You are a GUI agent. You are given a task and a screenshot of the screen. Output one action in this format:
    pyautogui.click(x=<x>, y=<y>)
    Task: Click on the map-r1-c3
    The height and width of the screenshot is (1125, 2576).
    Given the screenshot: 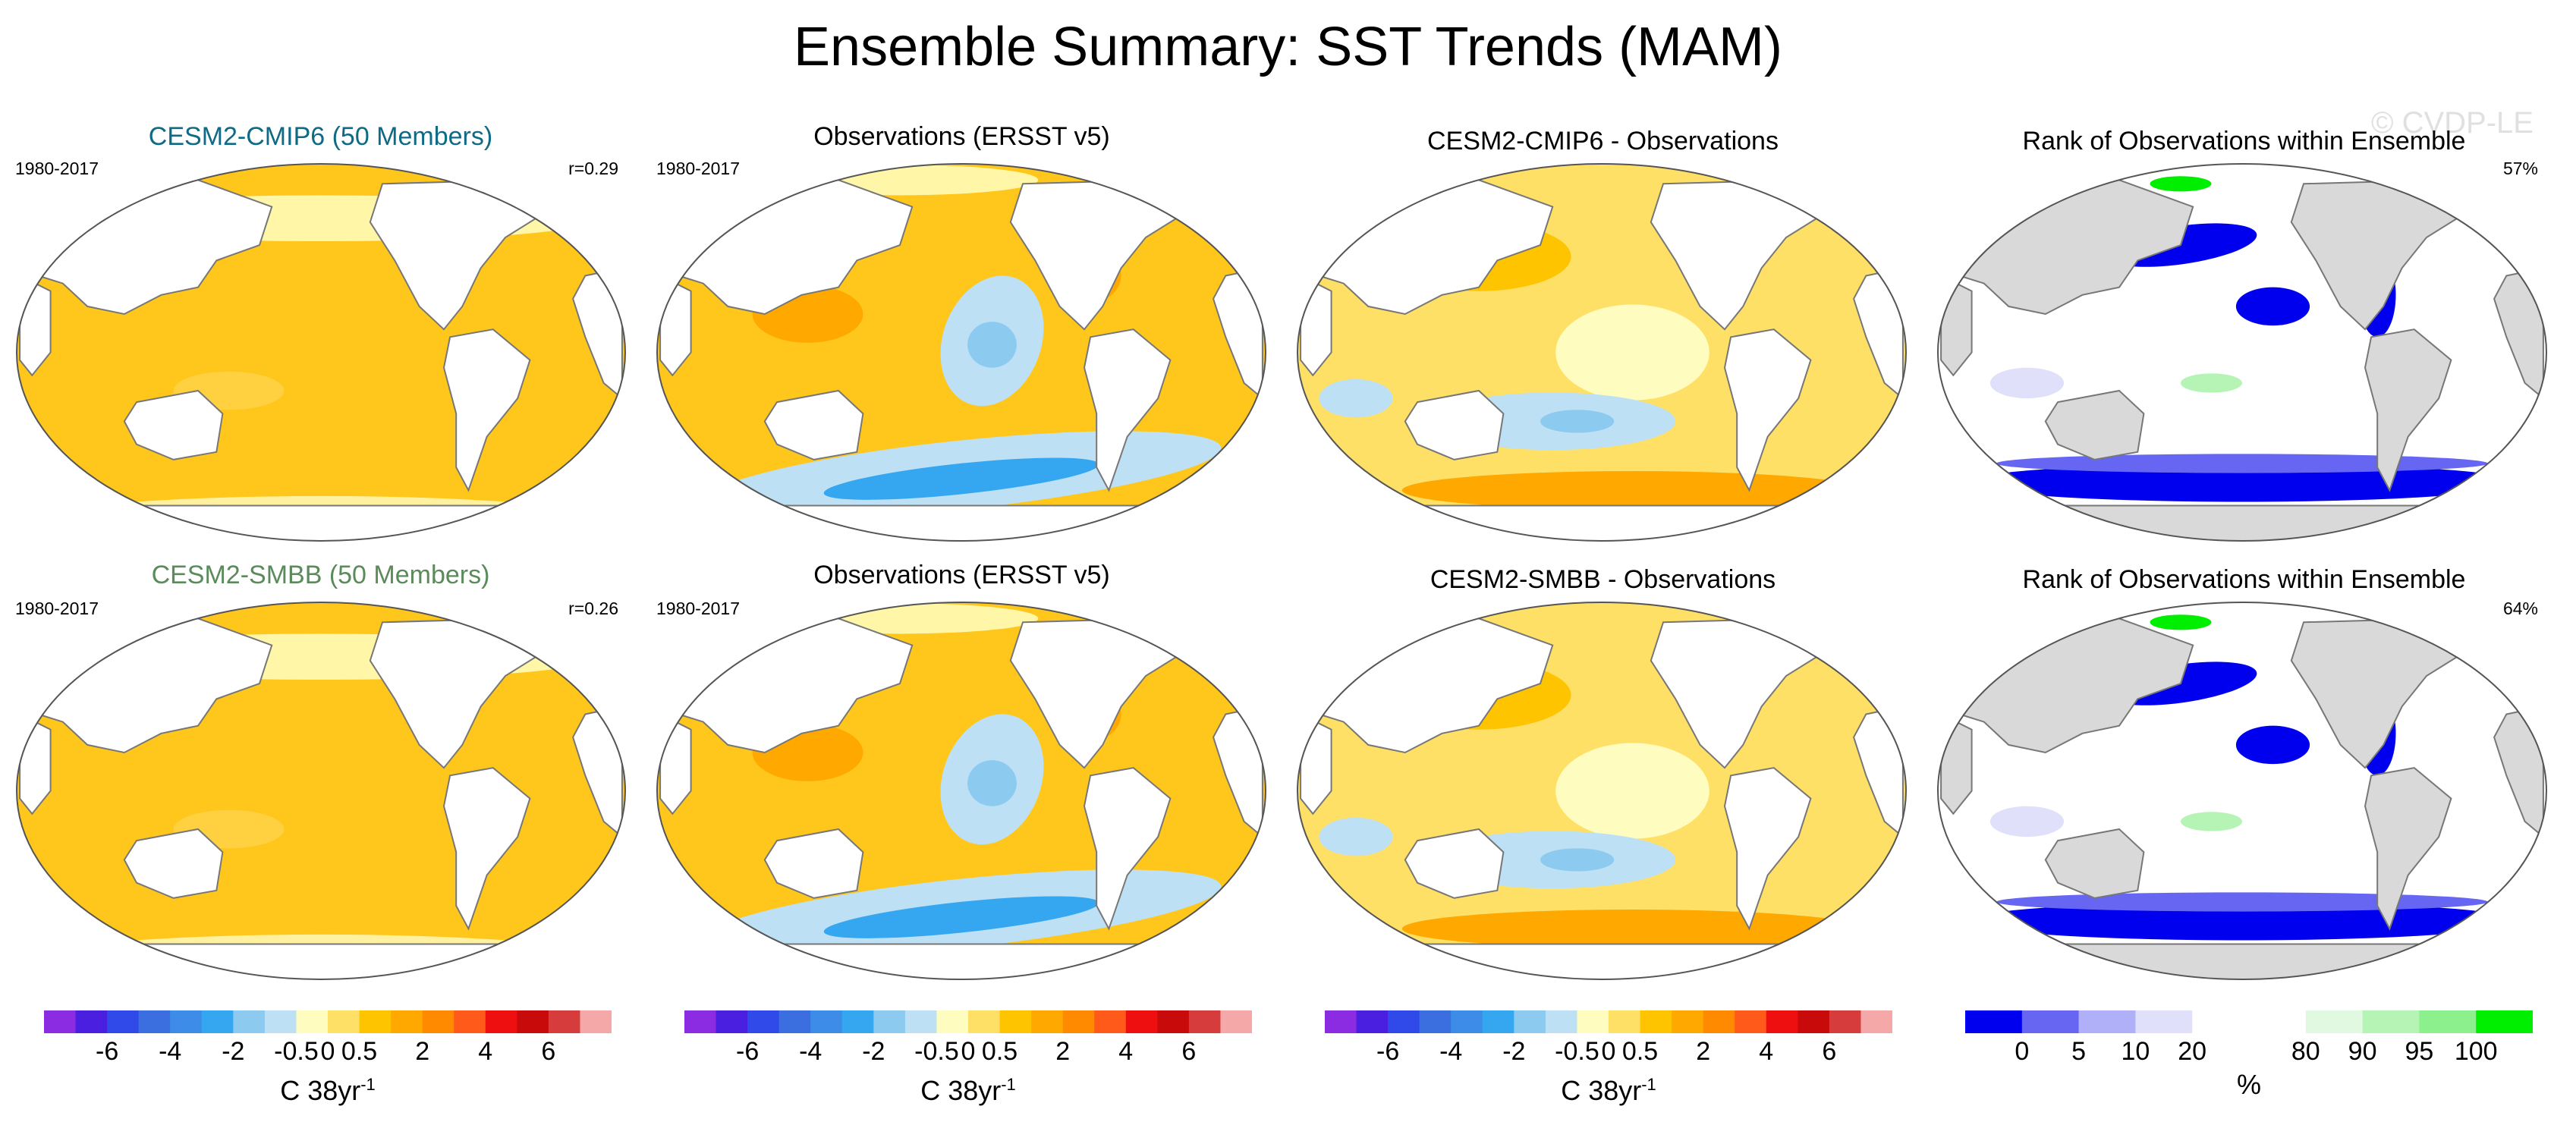 What is the action you would take?
    pyautogui.click(x=1602, y=353)
    